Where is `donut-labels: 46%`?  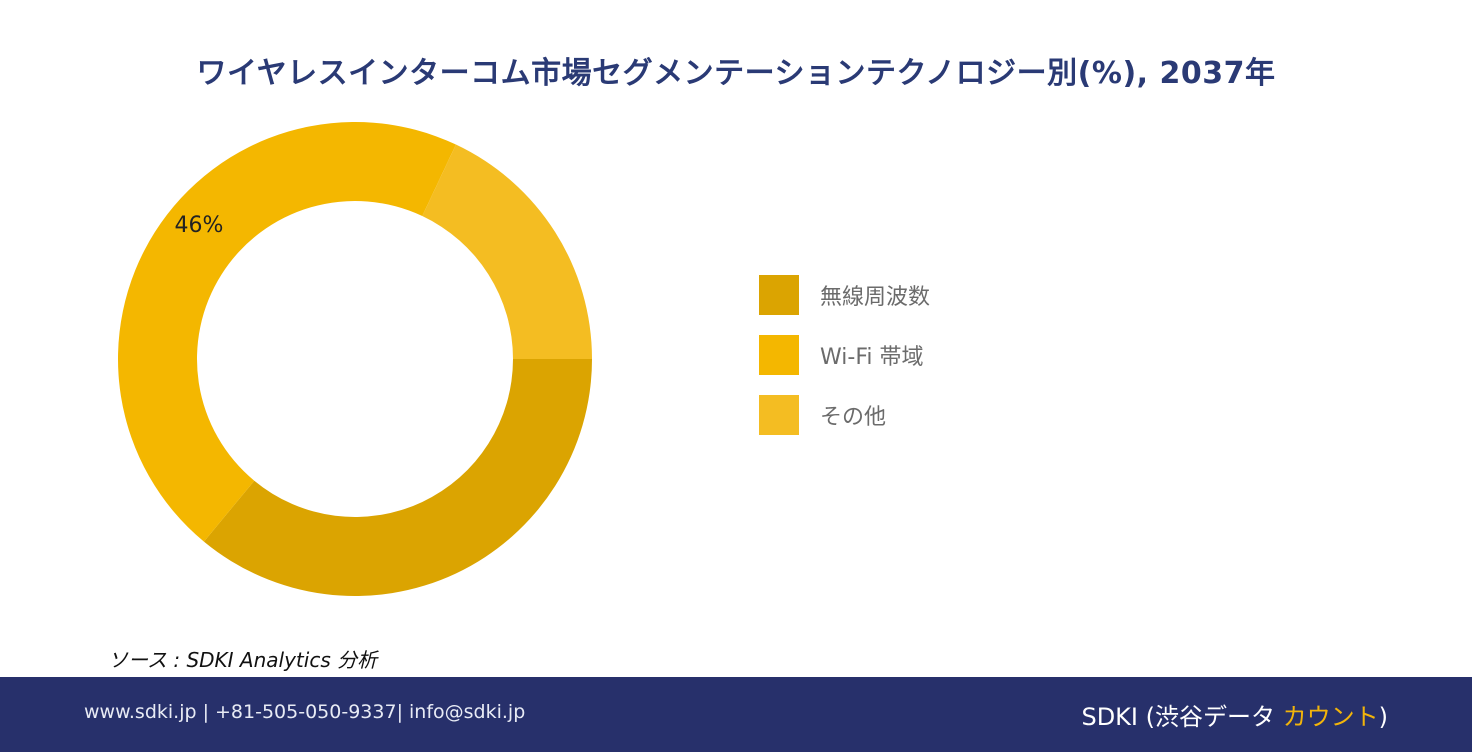
donut-labels: 46% is located at coordinates (199, 225).